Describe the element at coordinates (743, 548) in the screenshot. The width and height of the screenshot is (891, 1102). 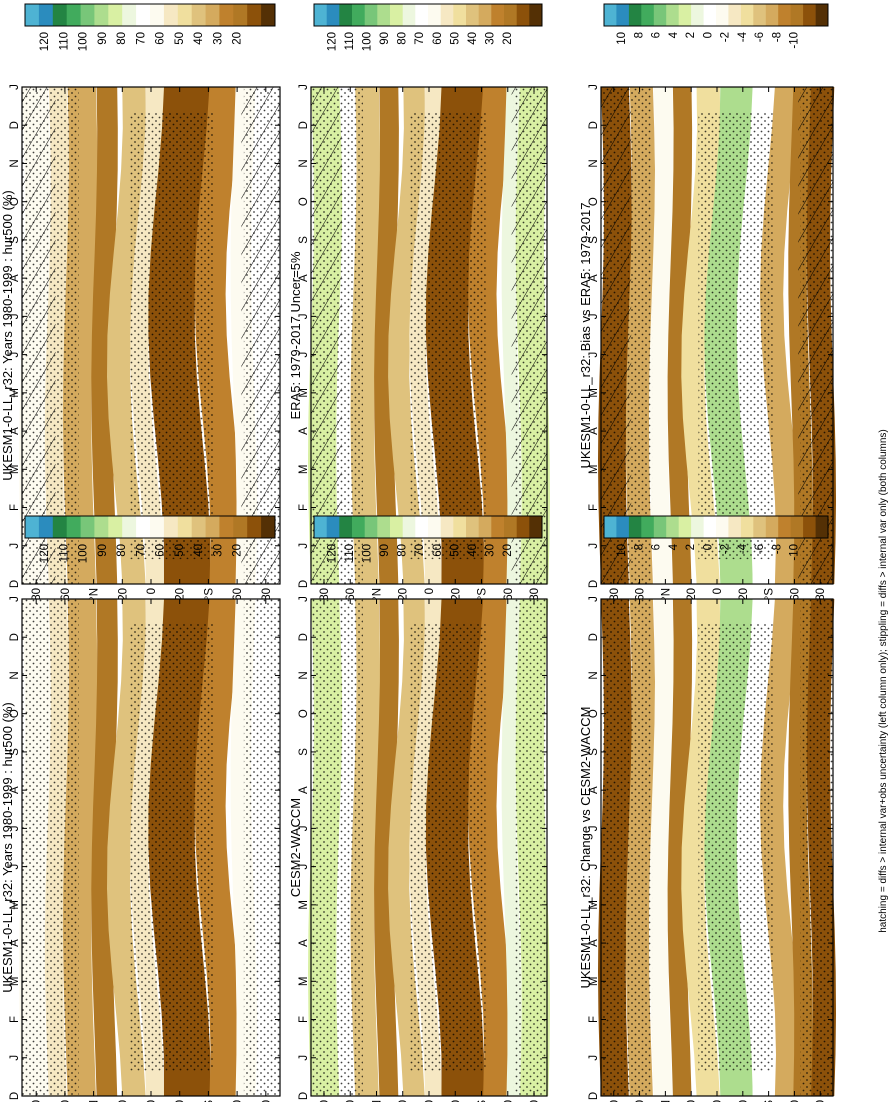
I see `colorbar-label: -4` at that location.